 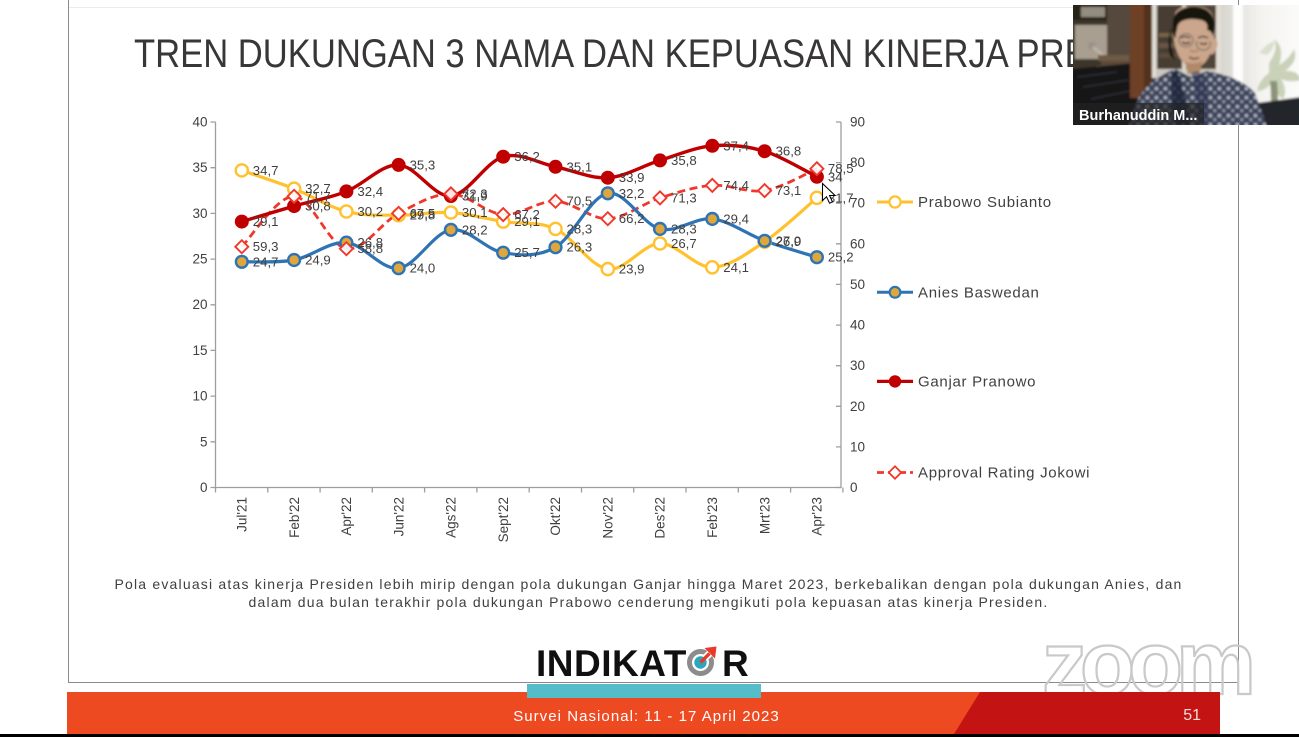 I want to click on svg-text: 36,2, so click(x=527, y=156).